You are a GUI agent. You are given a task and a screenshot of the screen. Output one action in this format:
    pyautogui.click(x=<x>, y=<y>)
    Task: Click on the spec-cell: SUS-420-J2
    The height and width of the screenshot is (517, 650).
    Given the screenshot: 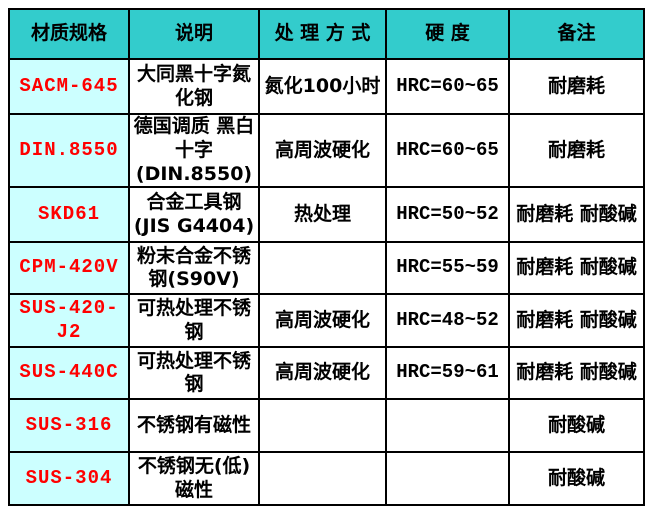 What is the action you would take?
    pyautogui.click(x=69, y=321)
    